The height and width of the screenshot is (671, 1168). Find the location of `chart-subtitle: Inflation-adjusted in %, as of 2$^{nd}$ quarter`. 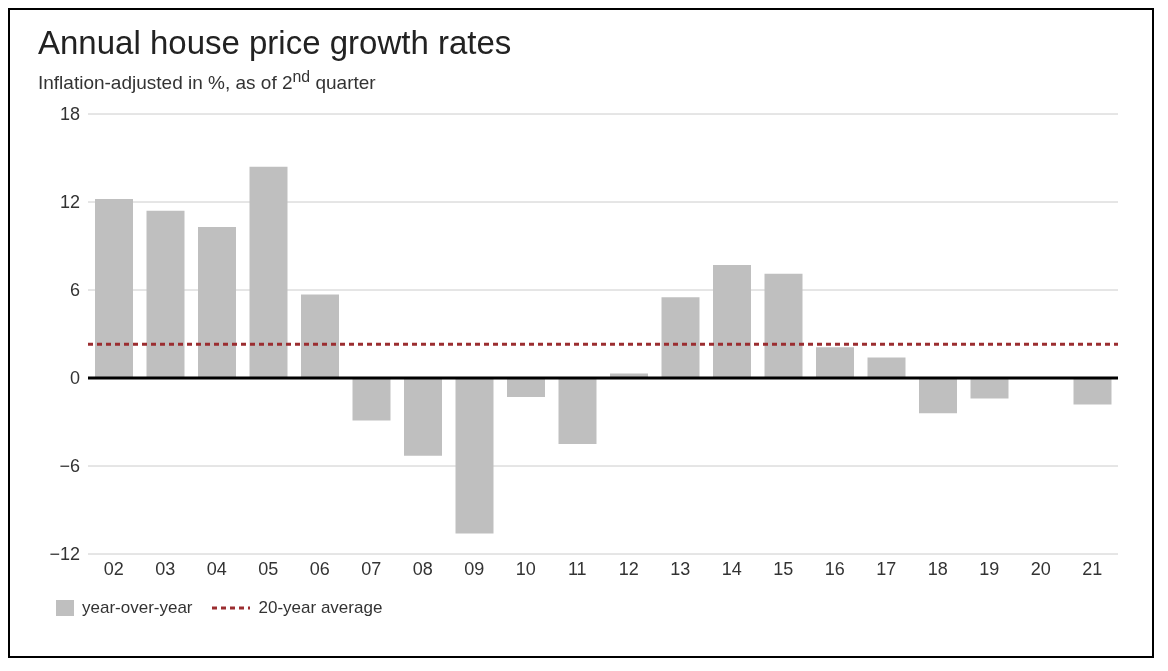

chart-subtitle: Inflation-adjusted in %, as of 2$^{nd}$ quarter is located at coordinates (207, 81).